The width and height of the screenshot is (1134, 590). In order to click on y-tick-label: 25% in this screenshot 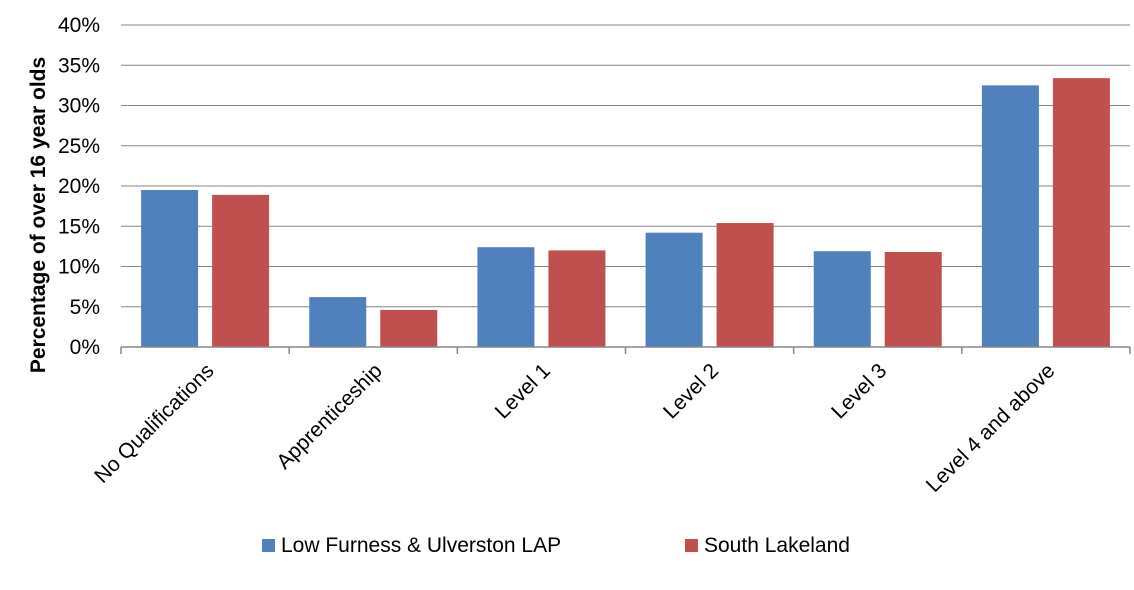, I will do `click(79, 146)`.